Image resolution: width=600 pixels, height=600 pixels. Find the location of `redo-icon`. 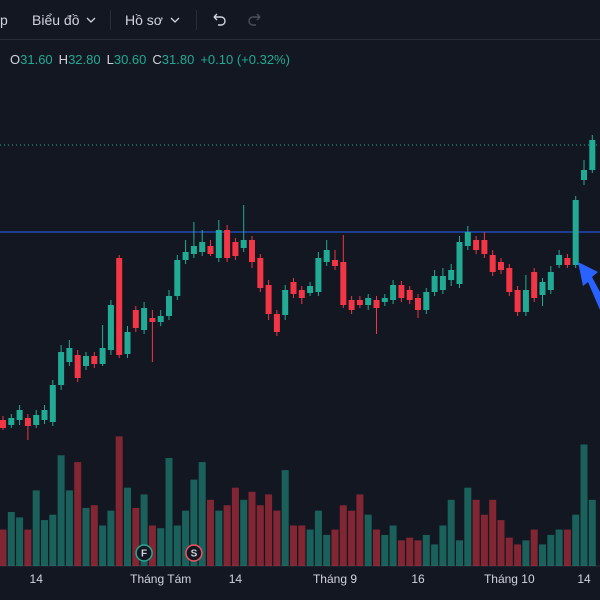

redo-icon is located at coordinates (255, 20).